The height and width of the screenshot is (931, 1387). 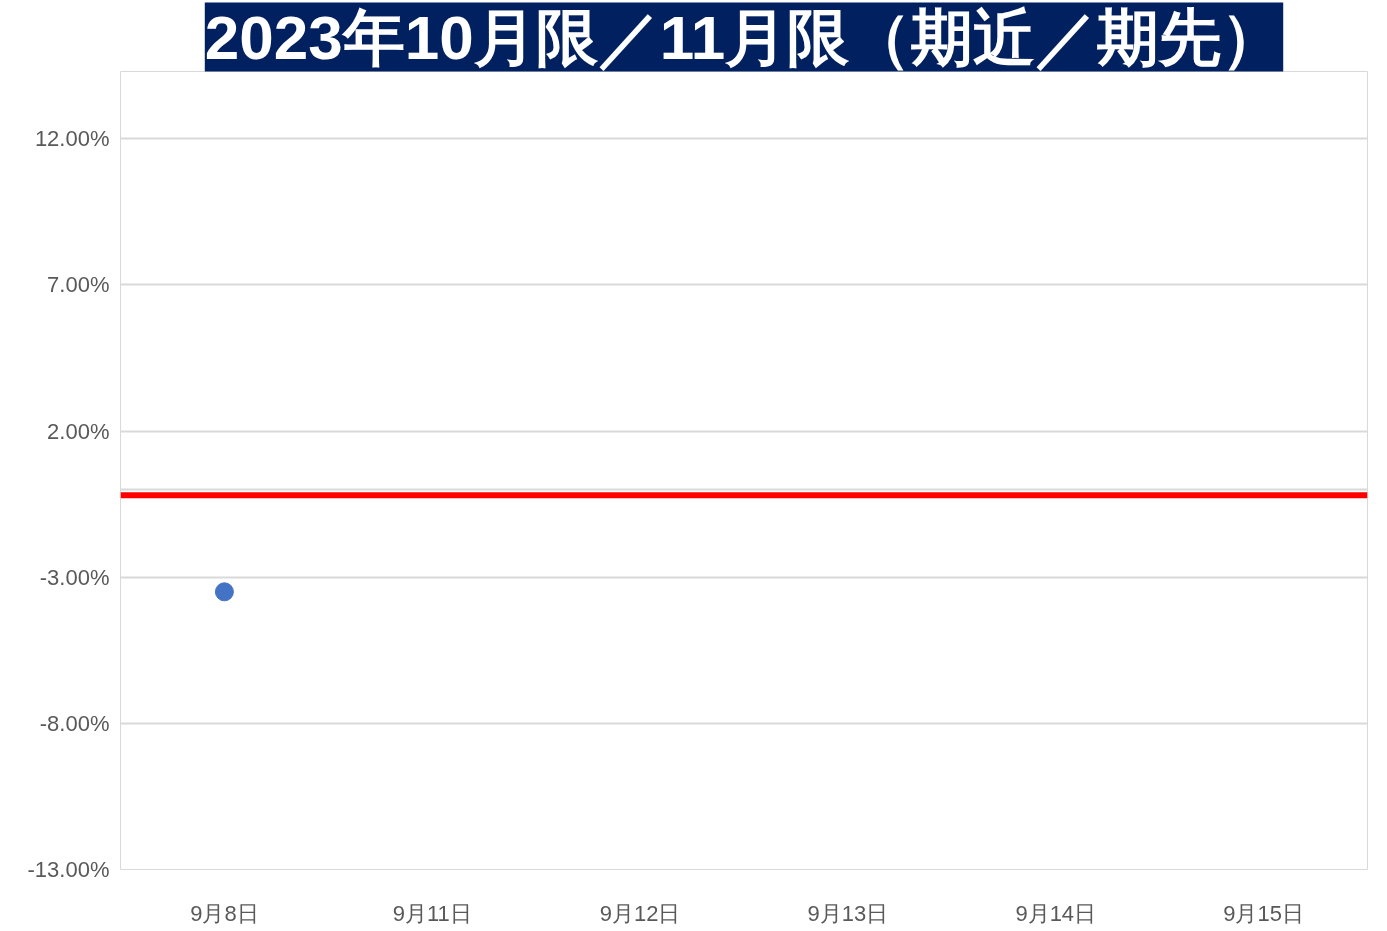 I want to click on x-tick-label: 9月12日, so click(x=640, y=913).